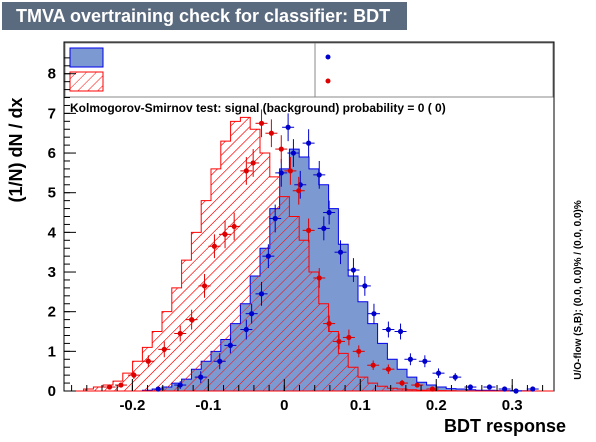  I want to click on y-axis-label: (1/N) dN / dx, so click(16, 149).